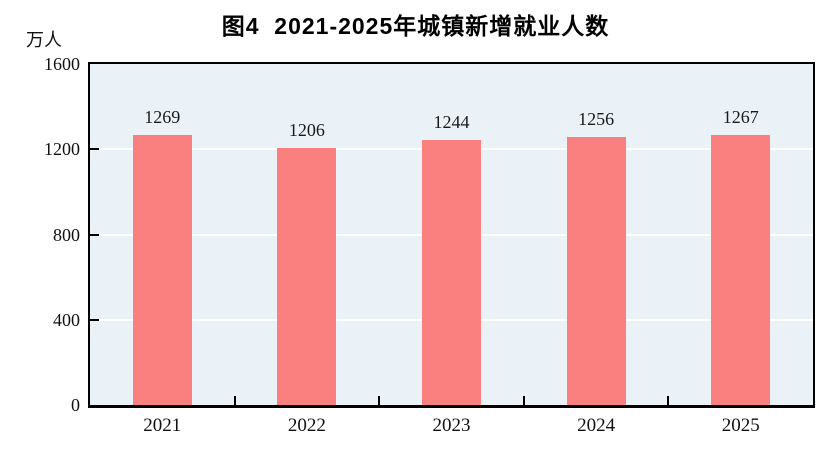  I want to click on y-axis-label-1600: 1600, so click(62, 64).